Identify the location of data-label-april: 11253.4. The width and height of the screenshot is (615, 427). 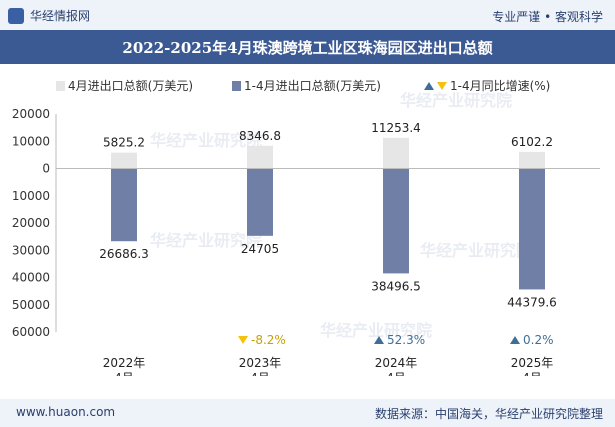
(396, 128).